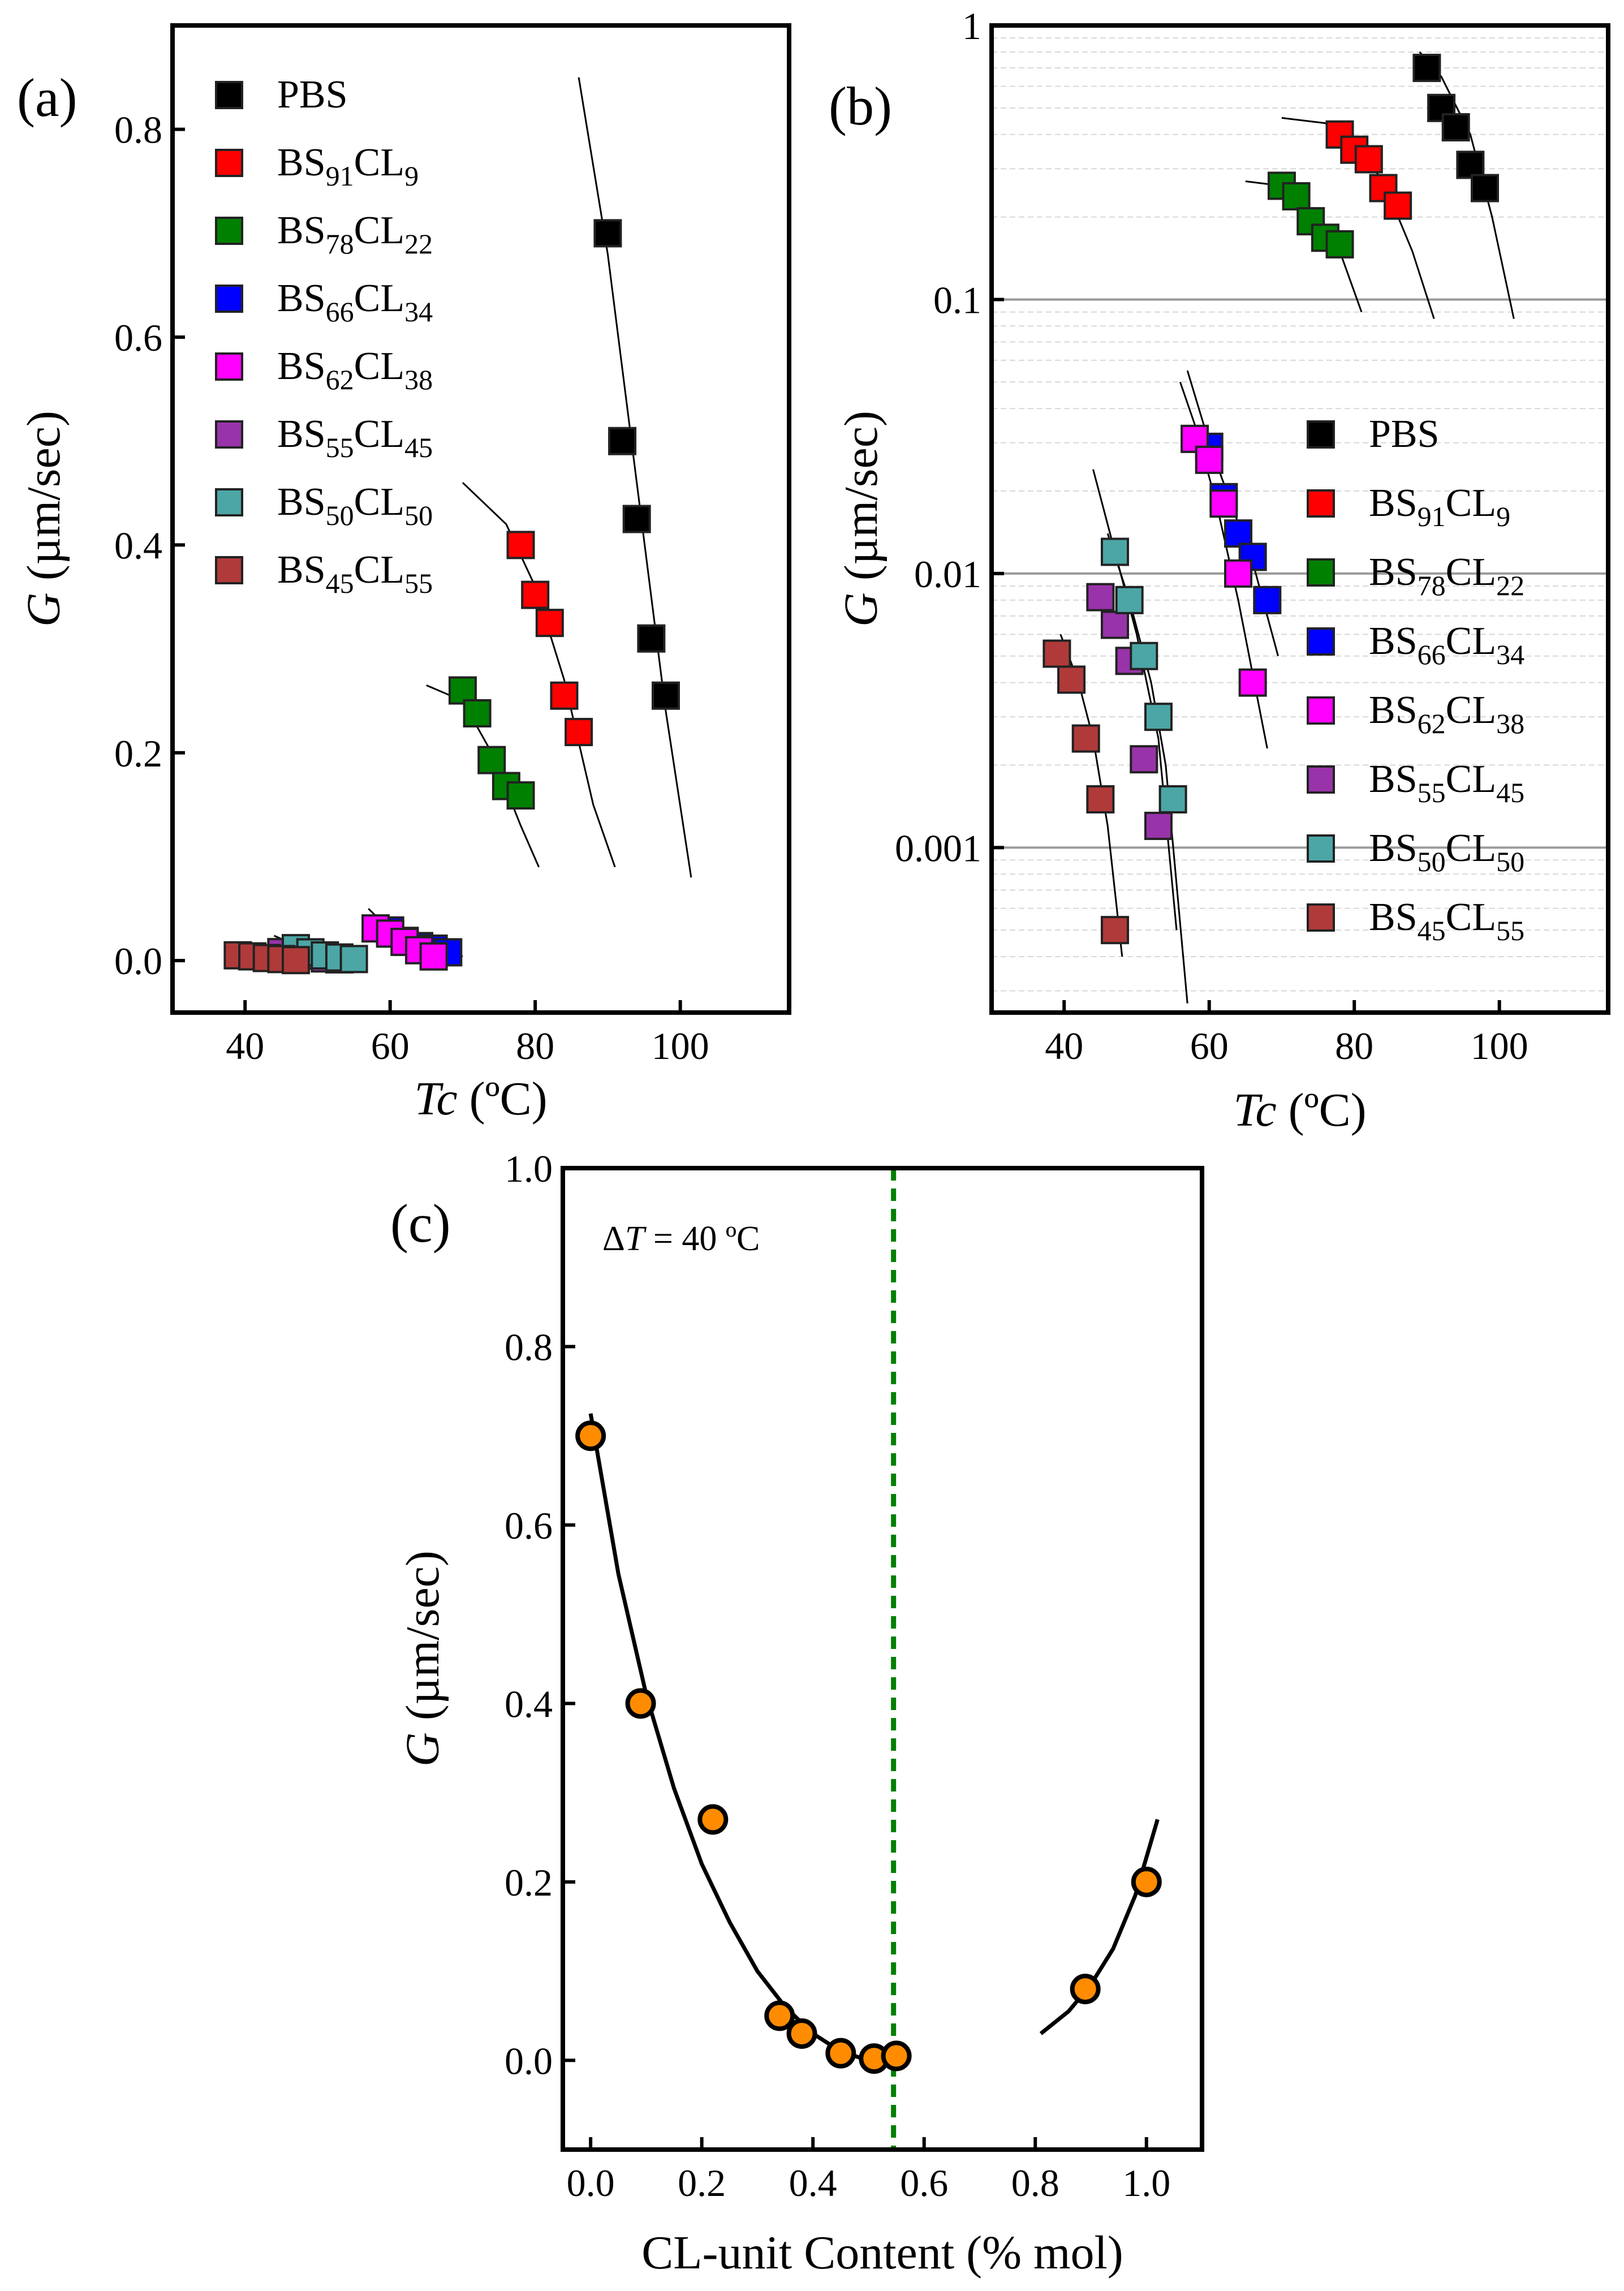  What do you see at coordinates (138, 337) in the screenshot?
I see `panel-a-ytick-label: 0.6` at bounding box center [138, 337].